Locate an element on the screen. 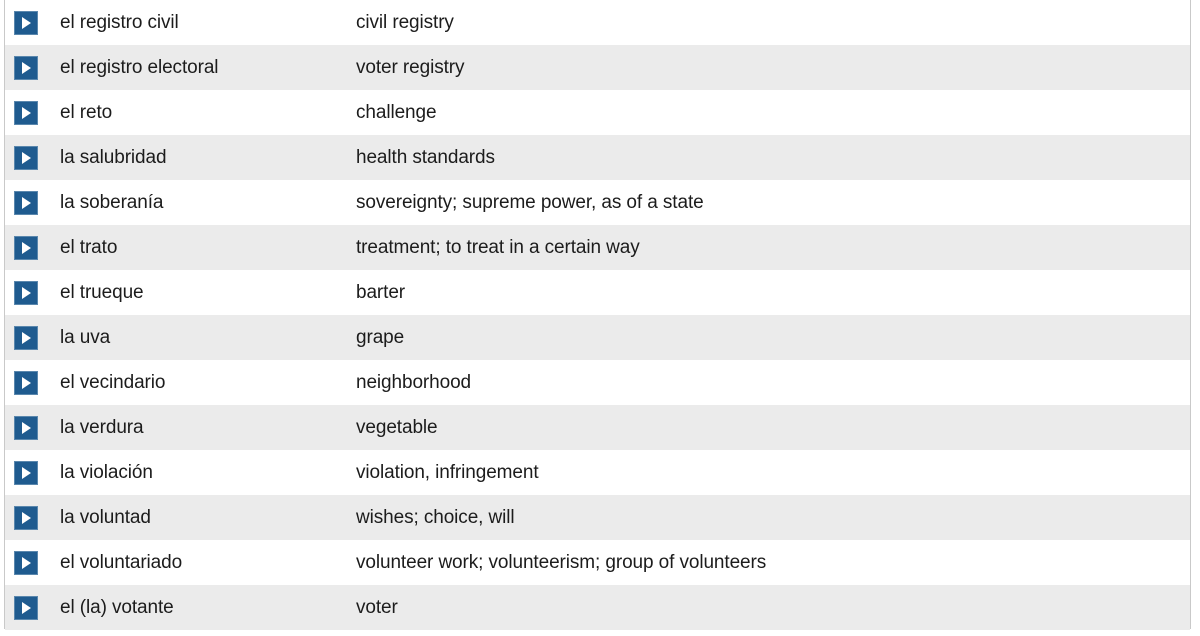  vocab-definition: wishes; choice, will is located at coordinates (435, 517).